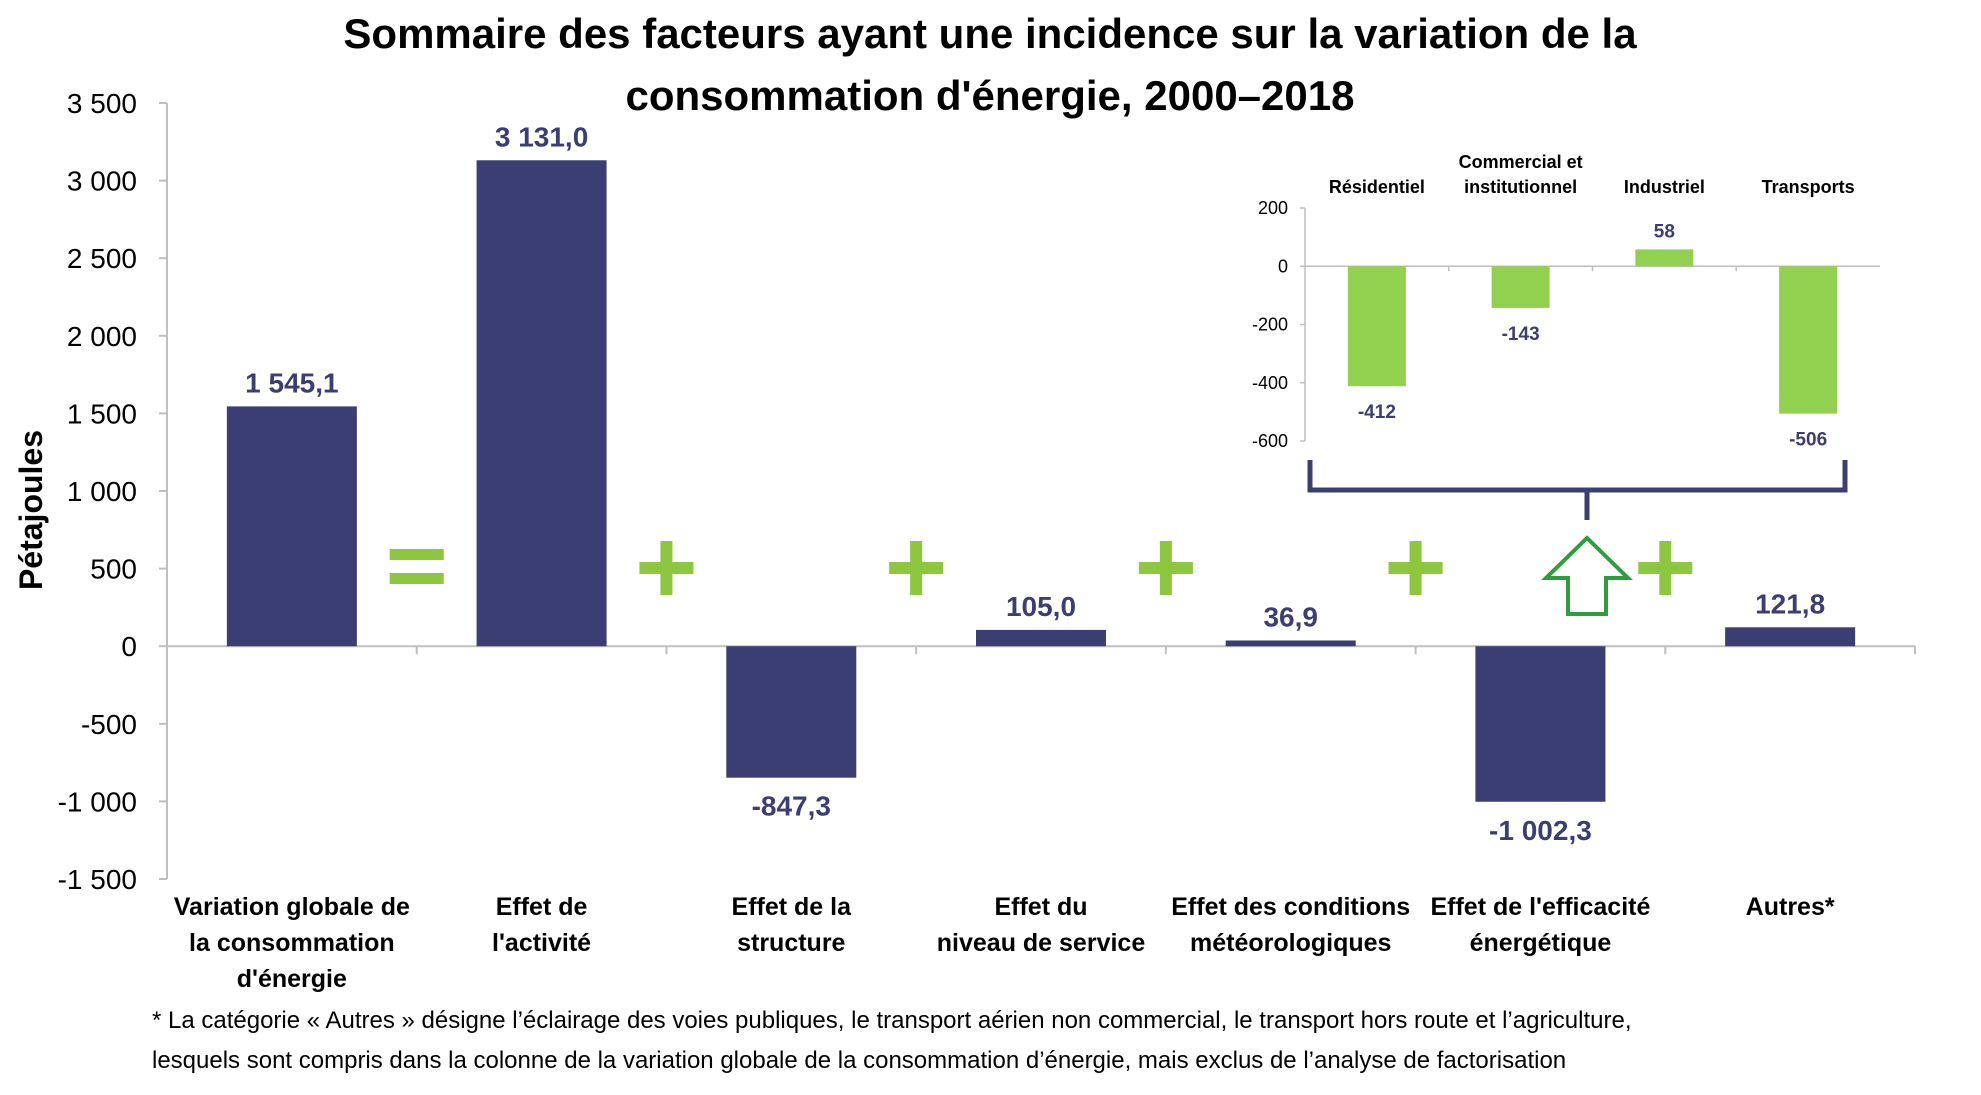  What do you see at coordinates (31, 510) in the screenshot?
I see `y-axis-label: Pétajoules` at bounding box center [31, 510].